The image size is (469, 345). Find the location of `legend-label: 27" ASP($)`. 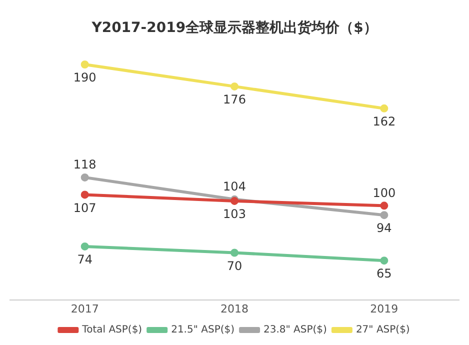

legend-label: 27" ASP($) is located at coordinates (383, 330).